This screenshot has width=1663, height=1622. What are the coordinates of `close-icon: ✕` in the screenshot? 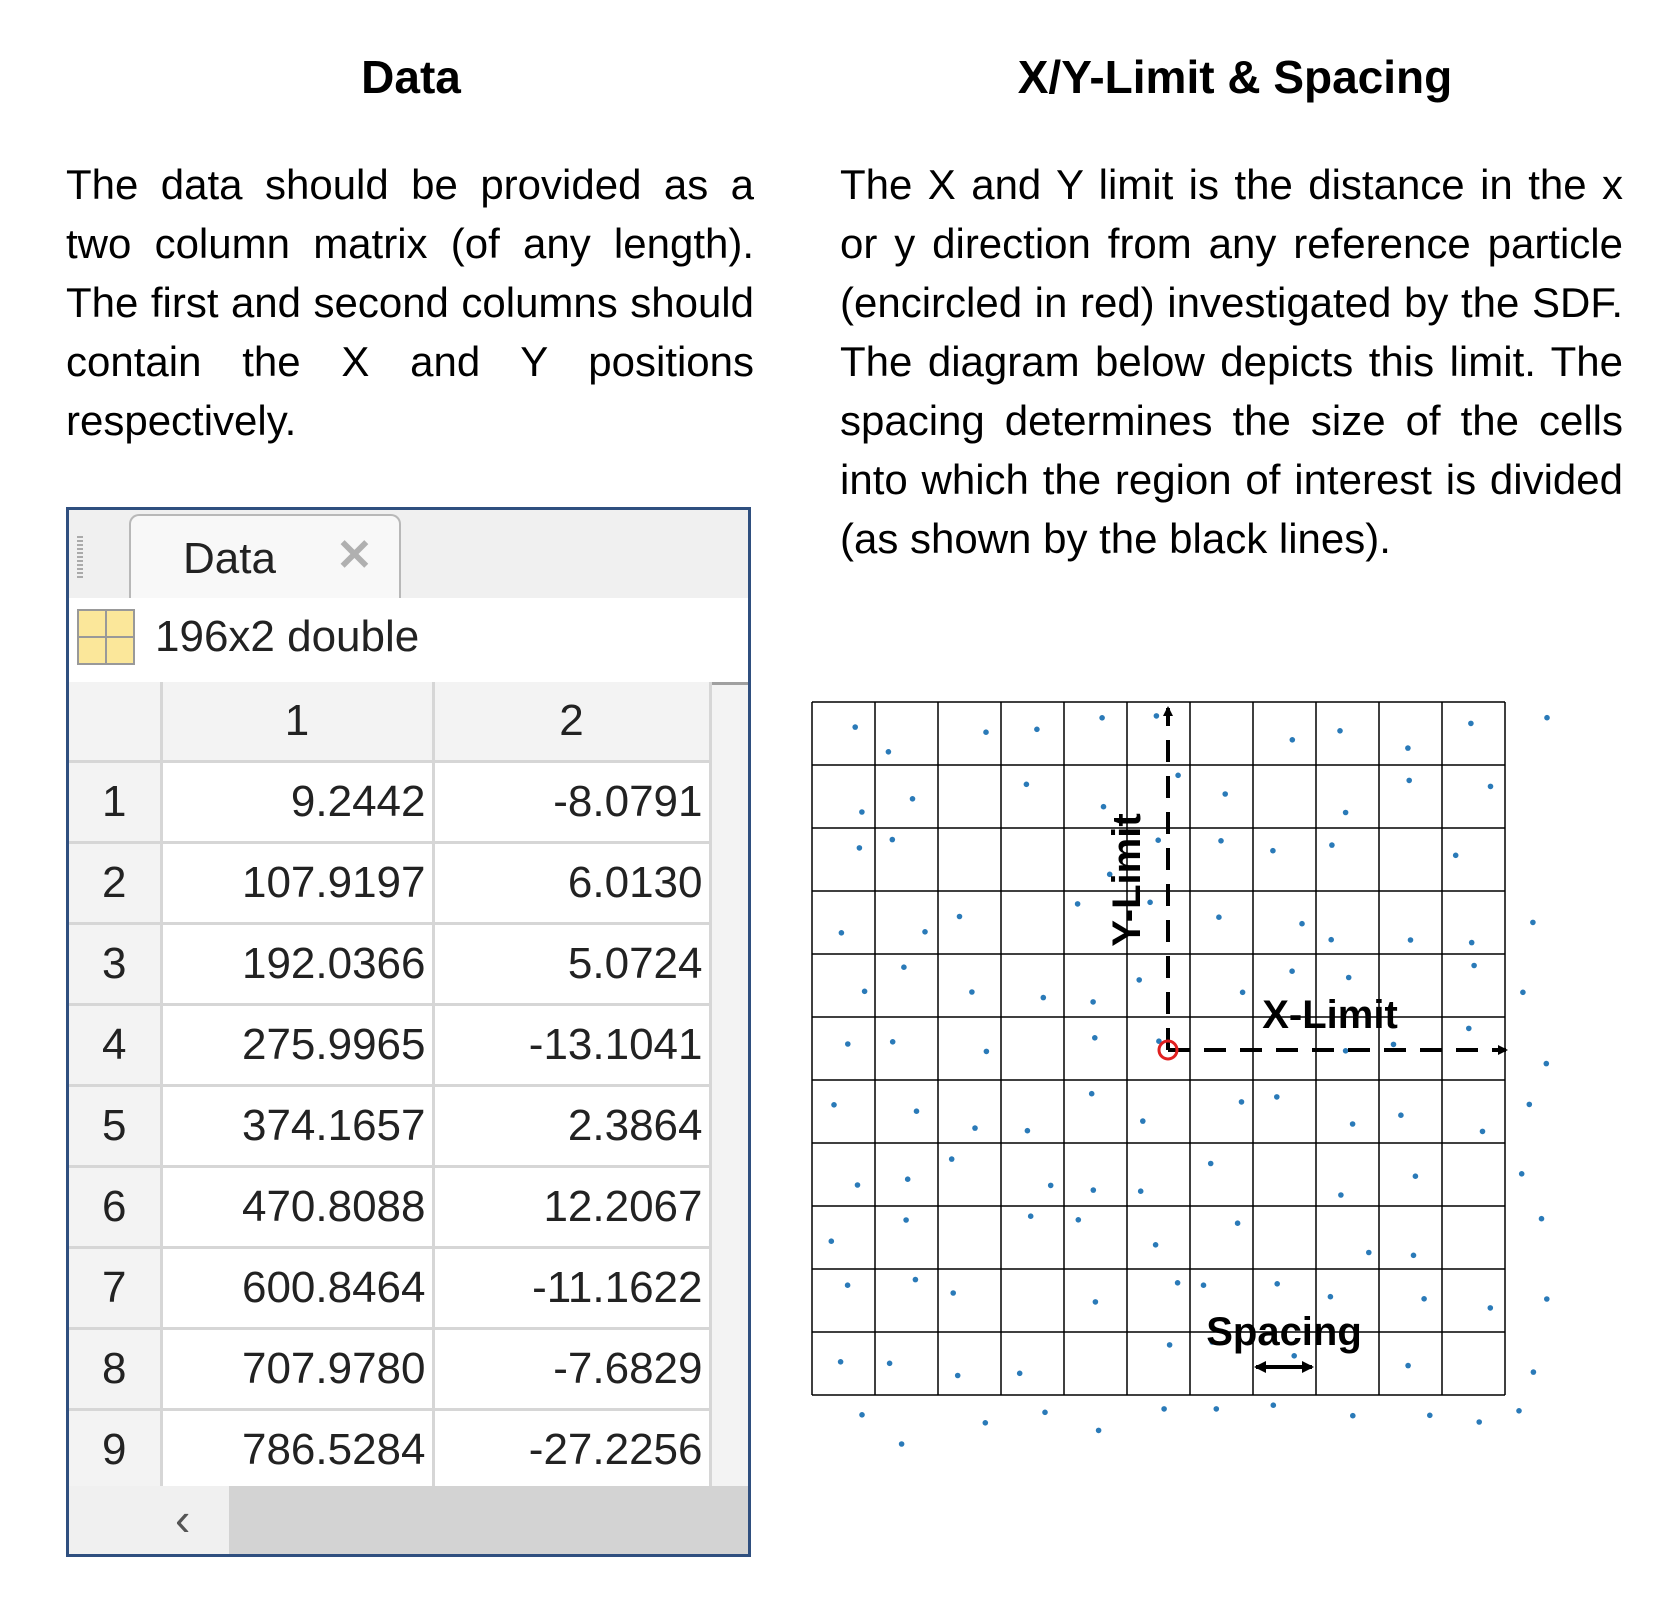 It's located at (354, 555).